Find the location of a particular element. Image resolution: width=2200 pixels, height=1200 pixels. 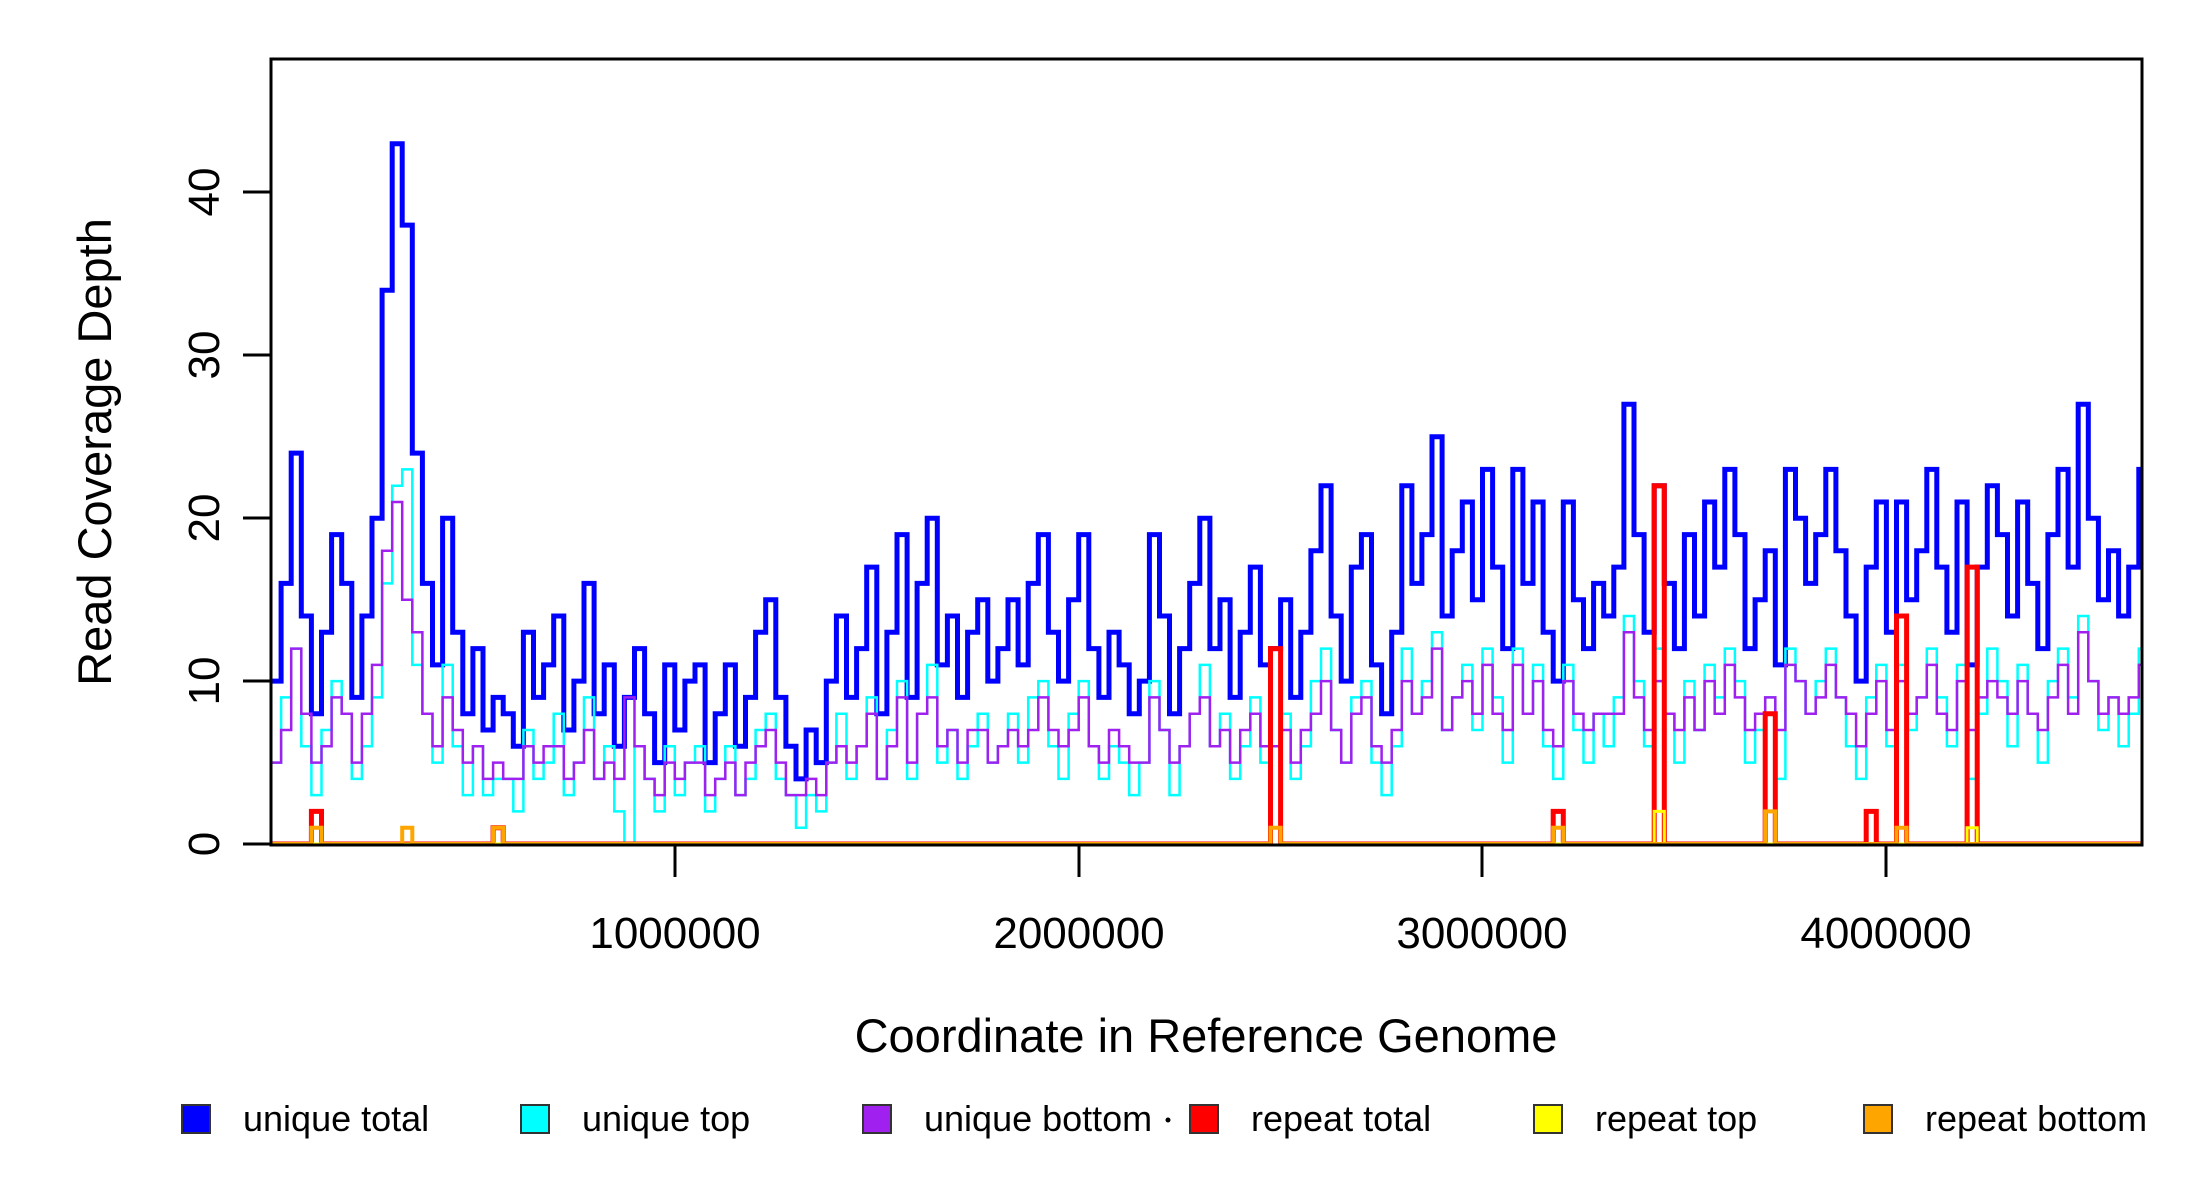

x-tick-4000000: 4000000 is located at coordinates (1885, 933).